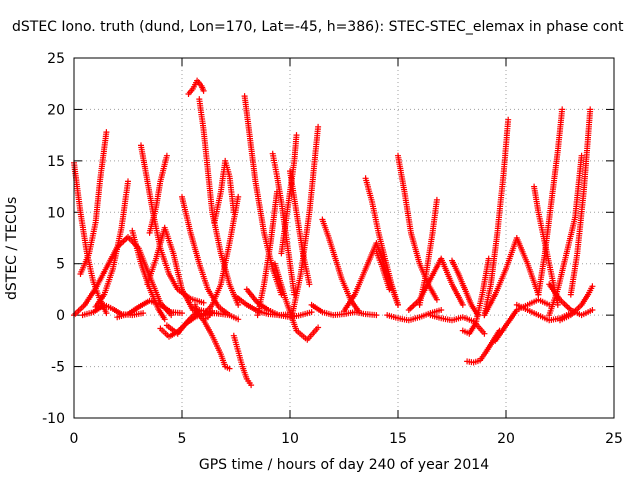 This screenshot has width=640, height=480. Describe the element at coordinates (344, 465) in the screenshot. I see `x-axis-label: GPS time / hours of day 240 of year 2014` at that location.